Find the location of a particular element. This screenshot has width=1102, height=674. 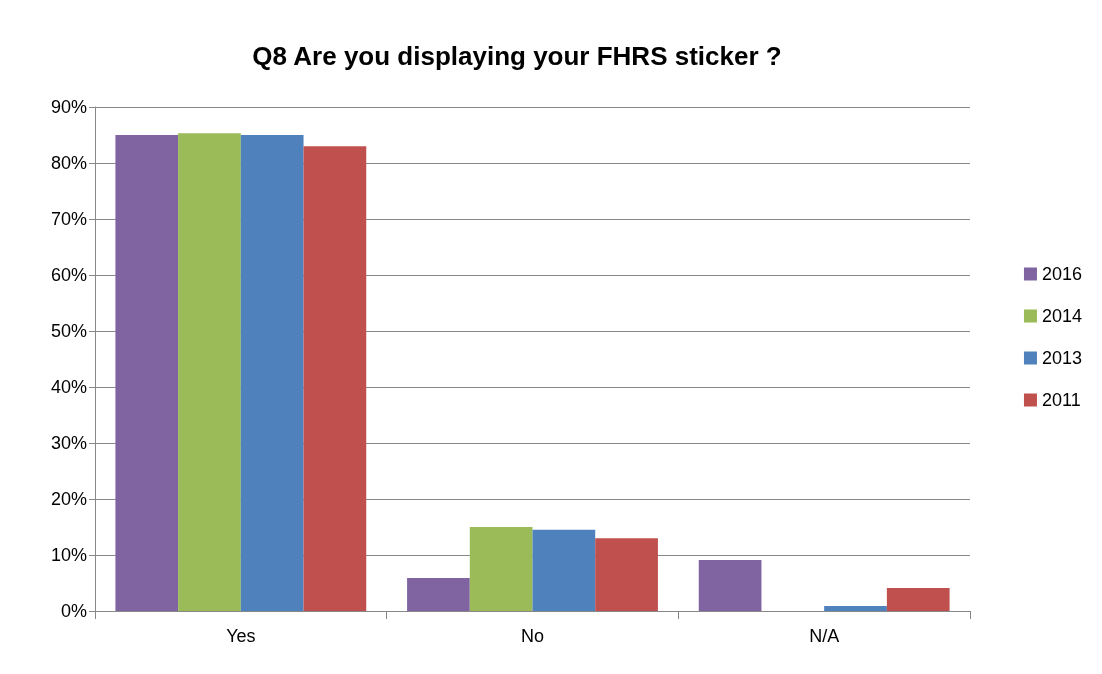

x-tick-label: Yes is located at coordinates (241, 636).